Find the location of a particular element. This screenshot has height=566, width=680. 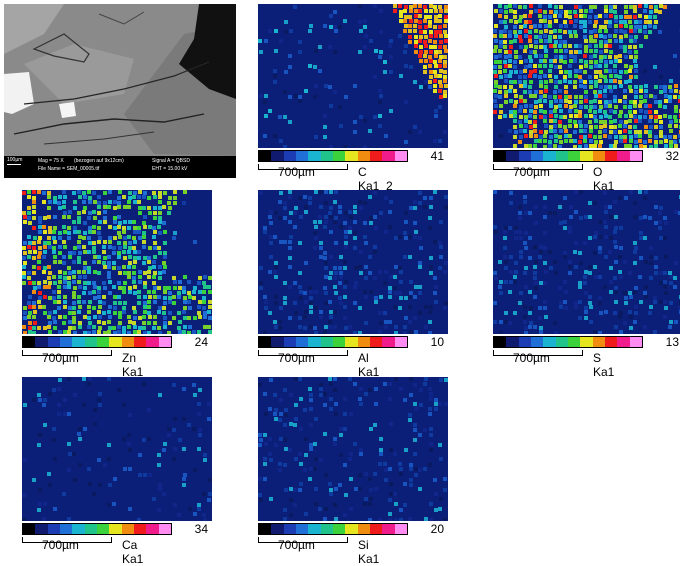

sem-mag-note: (bezogen auf 9x12cm) is located at coordinates (99, 161).